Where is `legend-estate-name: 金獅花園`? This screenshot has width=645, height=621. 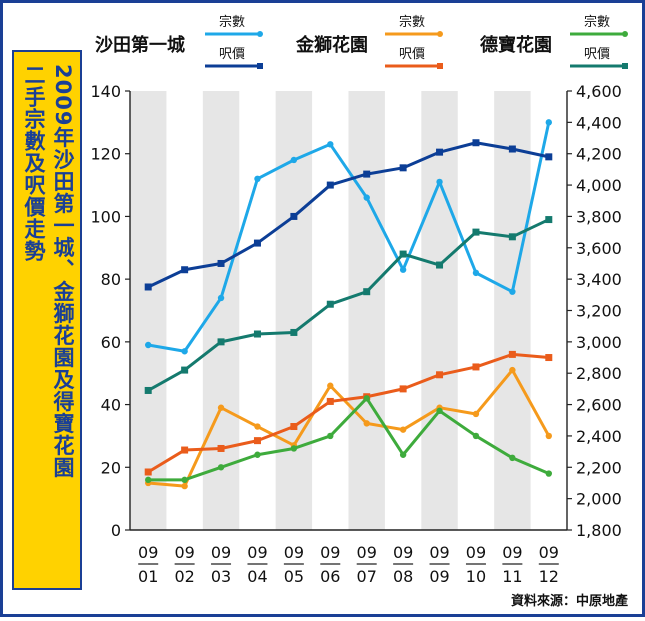
legend-estate-name: 金獅花園 is located at coordinates (331, 45).